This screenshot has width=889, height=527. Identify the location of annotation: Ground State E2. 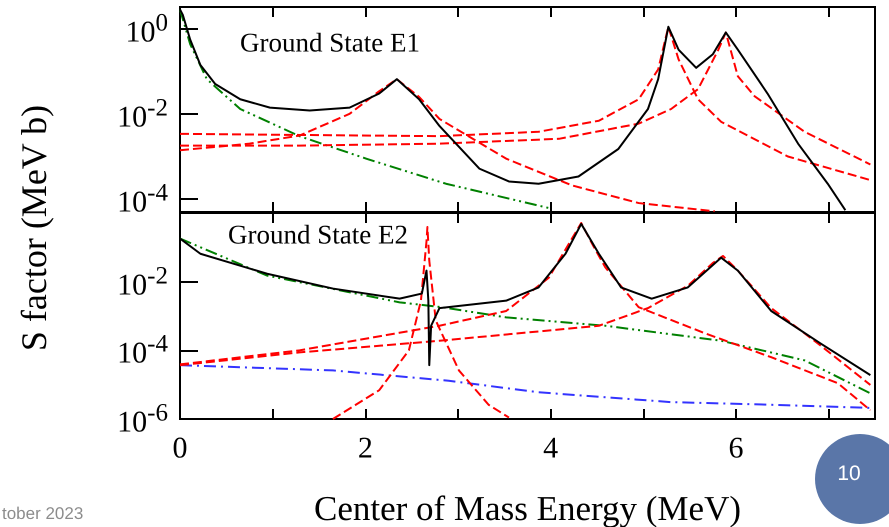
(318, 235).